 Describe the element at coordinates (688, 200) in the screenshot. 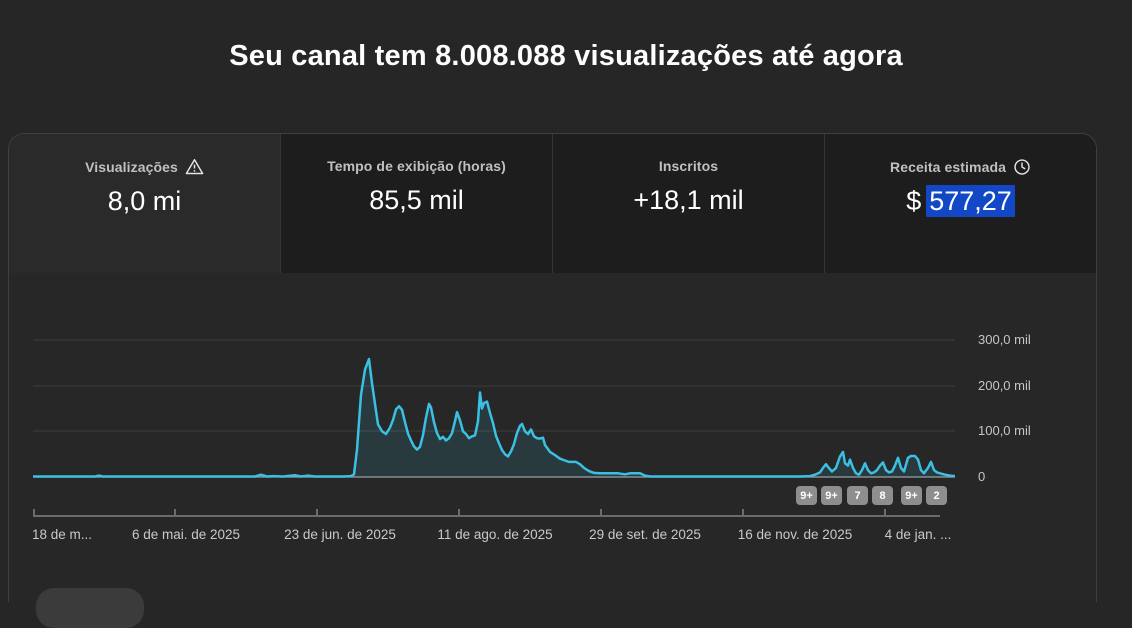

I see `tab-inscritos-value: +18,1 mil` at that location.